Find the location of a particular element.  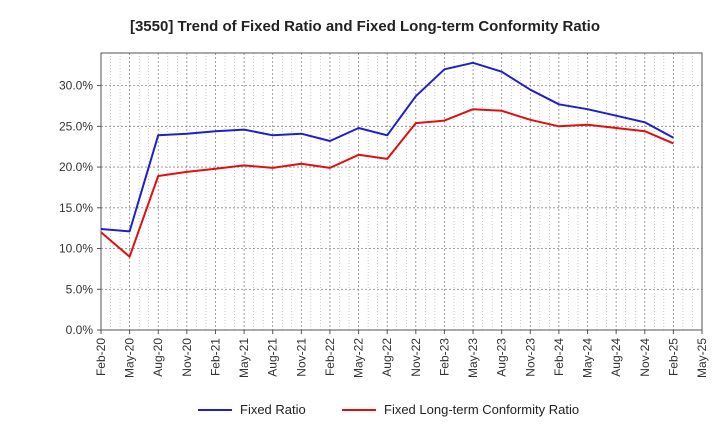

legend-label: Fixed Long-term Conformity Ratio is located at coordinates (481, 409).